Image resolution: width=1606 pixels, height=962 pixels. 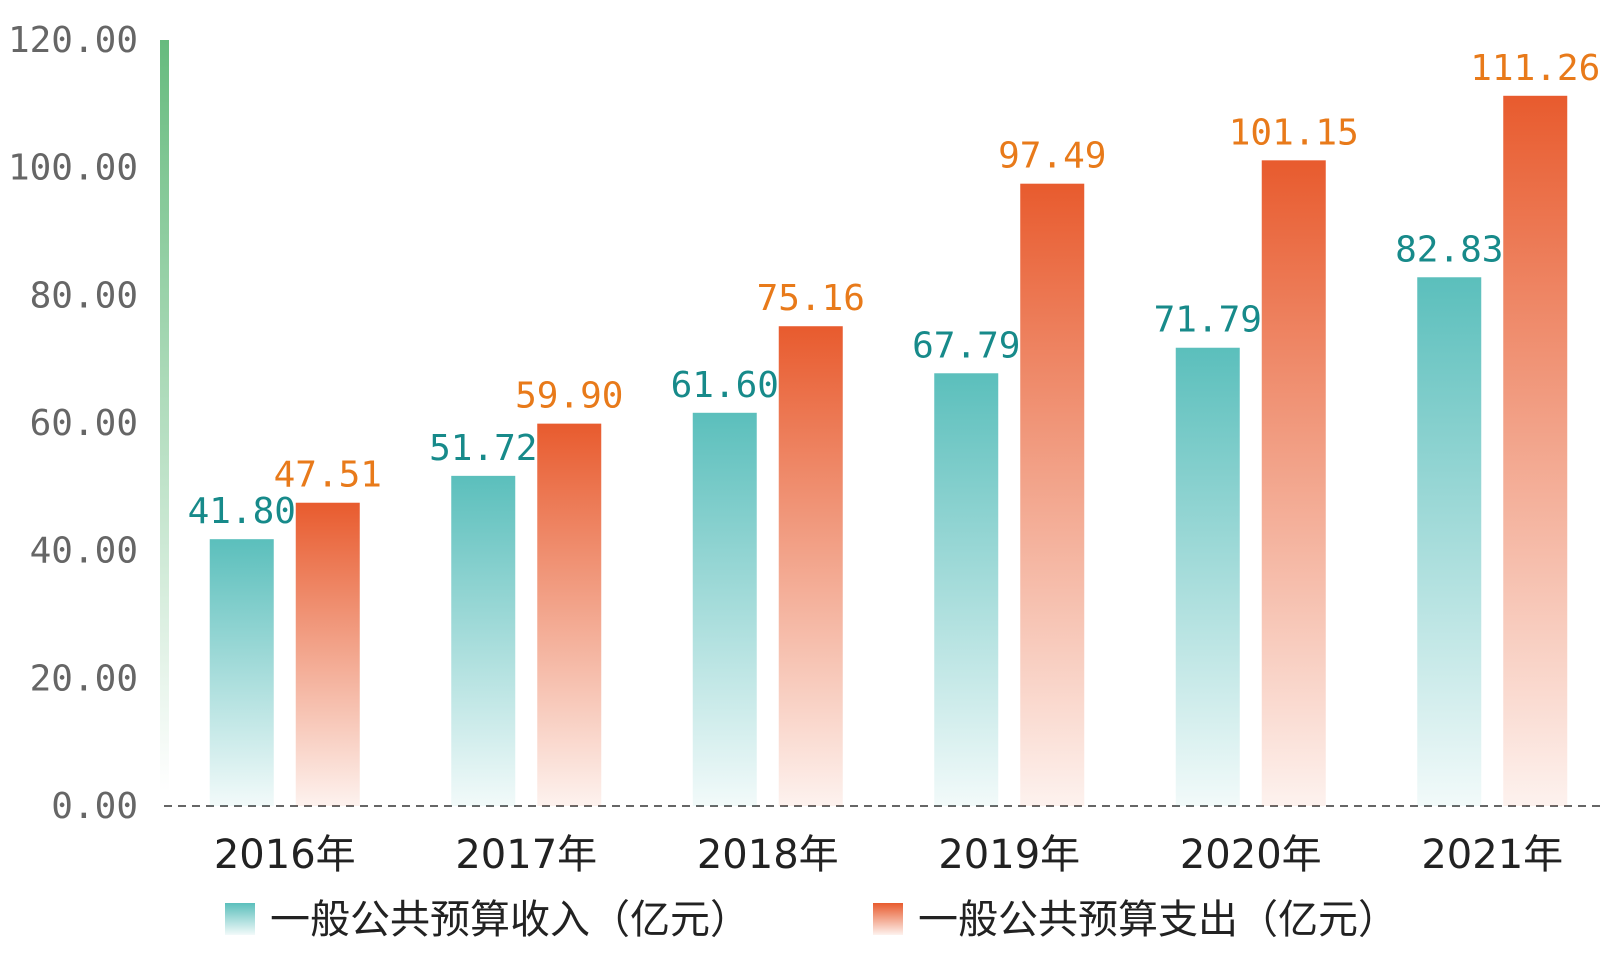 What do you see at coordinates (569, 396) in the screenshot?
I see `data-label: 59.90` at bounding box center [569, 396].